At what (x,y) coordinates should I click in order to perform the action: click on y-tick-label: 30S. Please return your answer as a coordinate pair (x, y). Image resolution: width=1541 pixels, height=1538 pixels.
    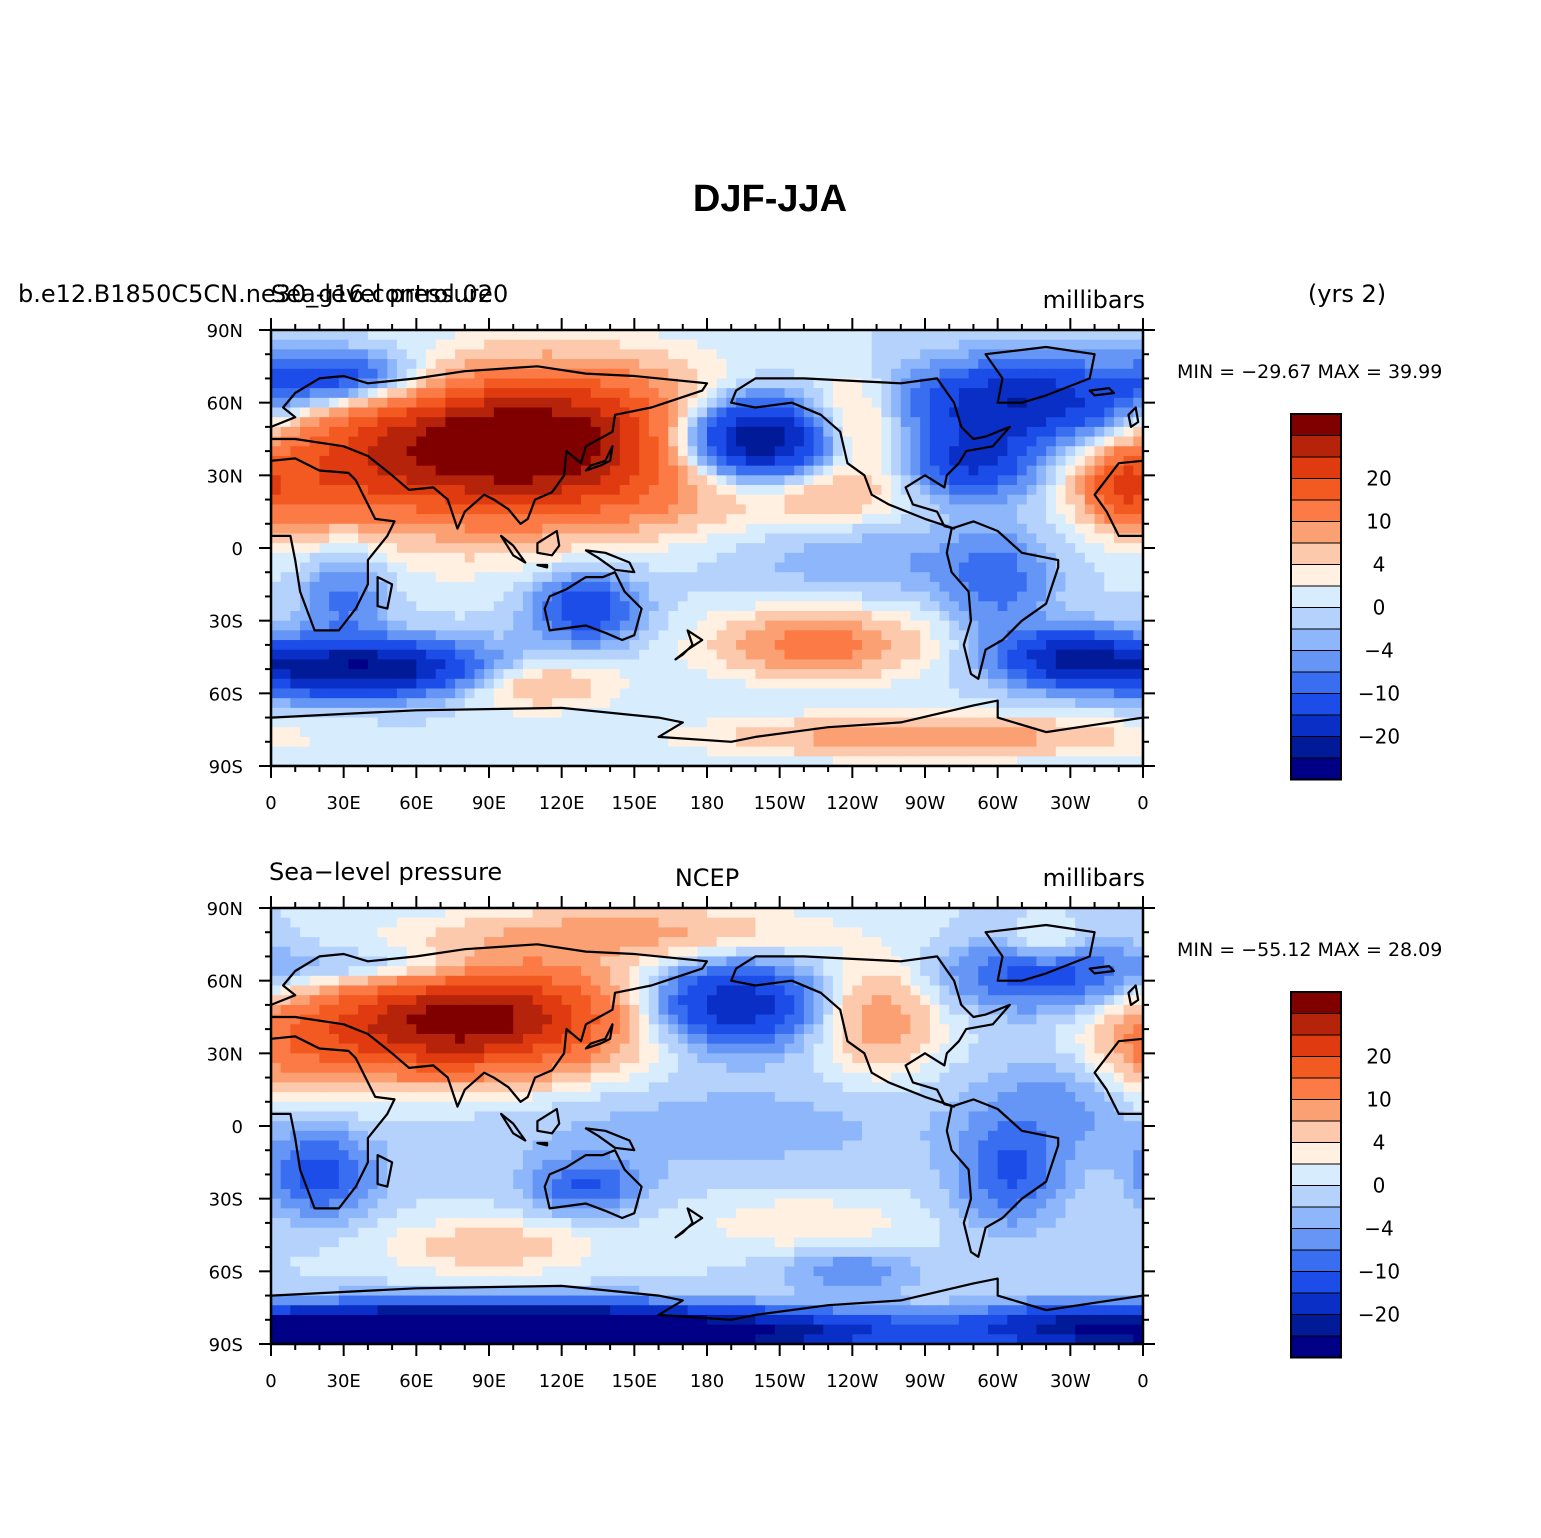
    Looking at the image, I should click on (226, 622).